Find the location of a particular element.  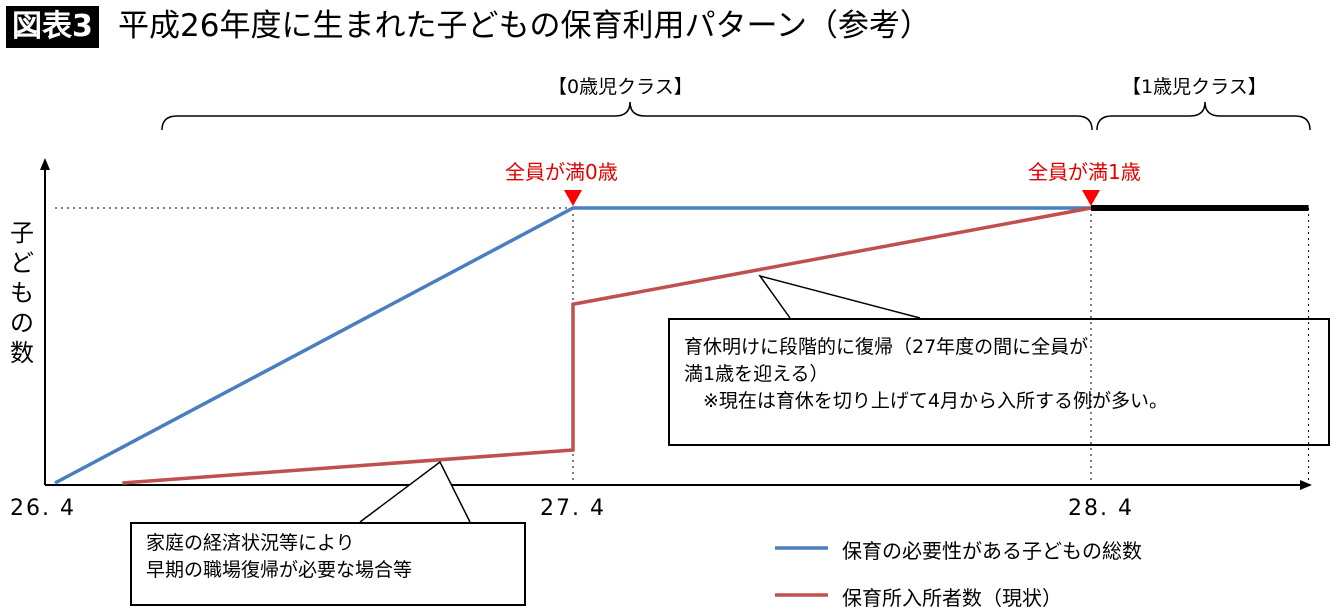

x-tick-label: 27. 4 is located at coordinates (573, 508).